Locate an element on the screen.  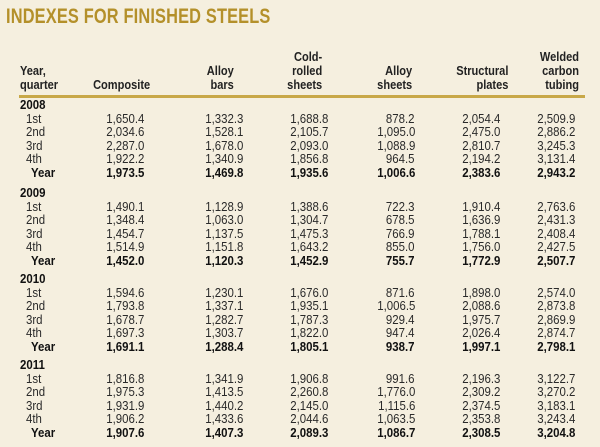
cell-alloy-sheets: 1,006.6 is located at coordinates (395, 172).